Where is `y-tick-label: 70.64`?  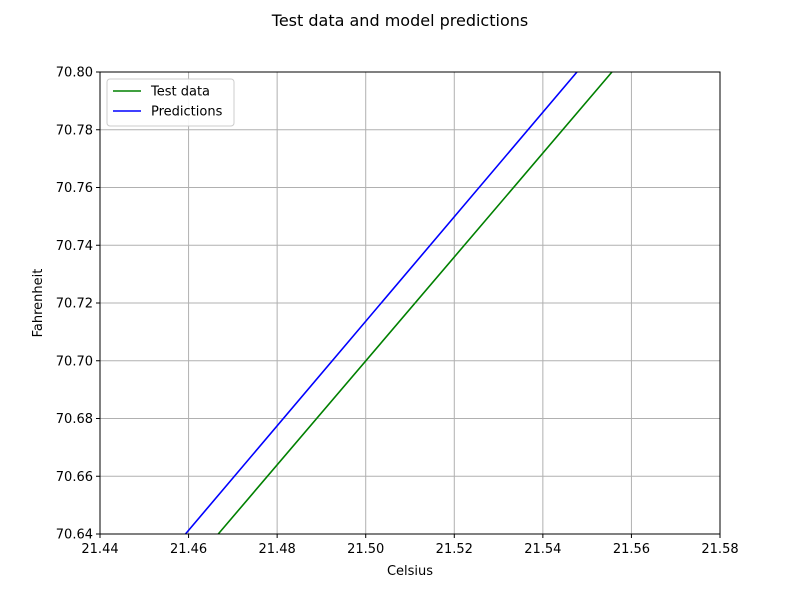 y-tick-label: 70.64 is located at coordinates (74, 535).